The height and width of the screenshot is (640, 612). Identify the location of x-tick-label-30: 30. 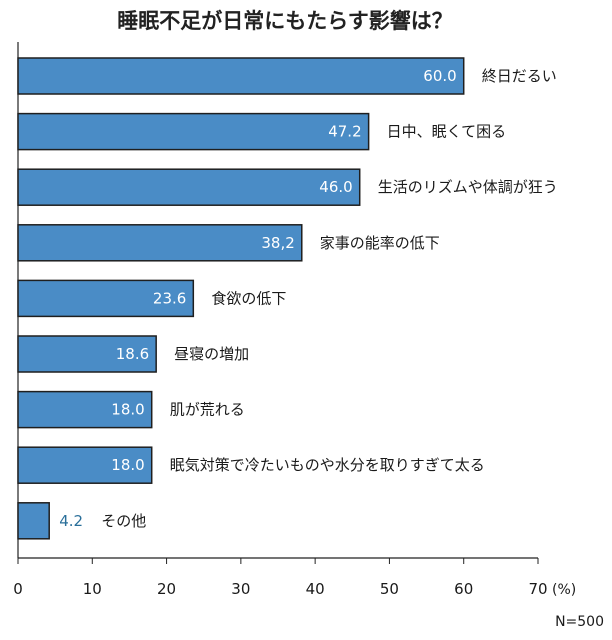
(240, 589).